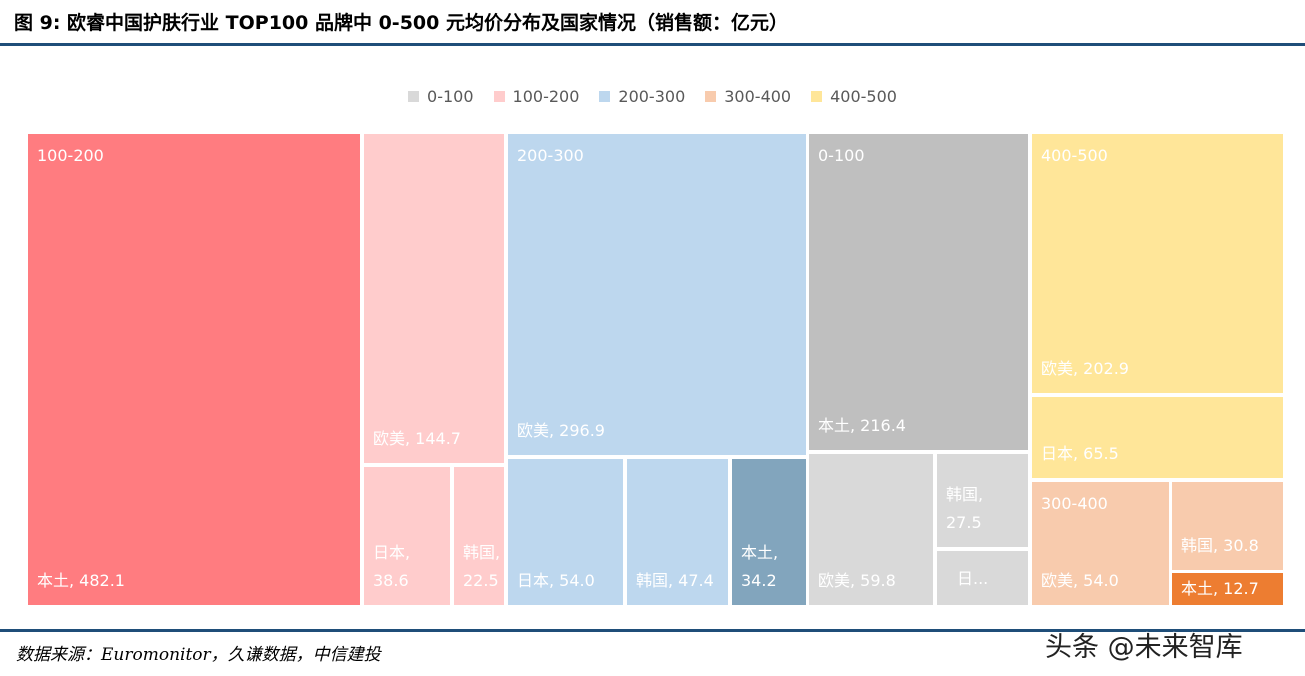 Image resolution: width=1305 pixels, height=676 pixels. I want to click on chart-legend: 0-100 100-200 200-300 300-400 400-500, so click(652, 96).